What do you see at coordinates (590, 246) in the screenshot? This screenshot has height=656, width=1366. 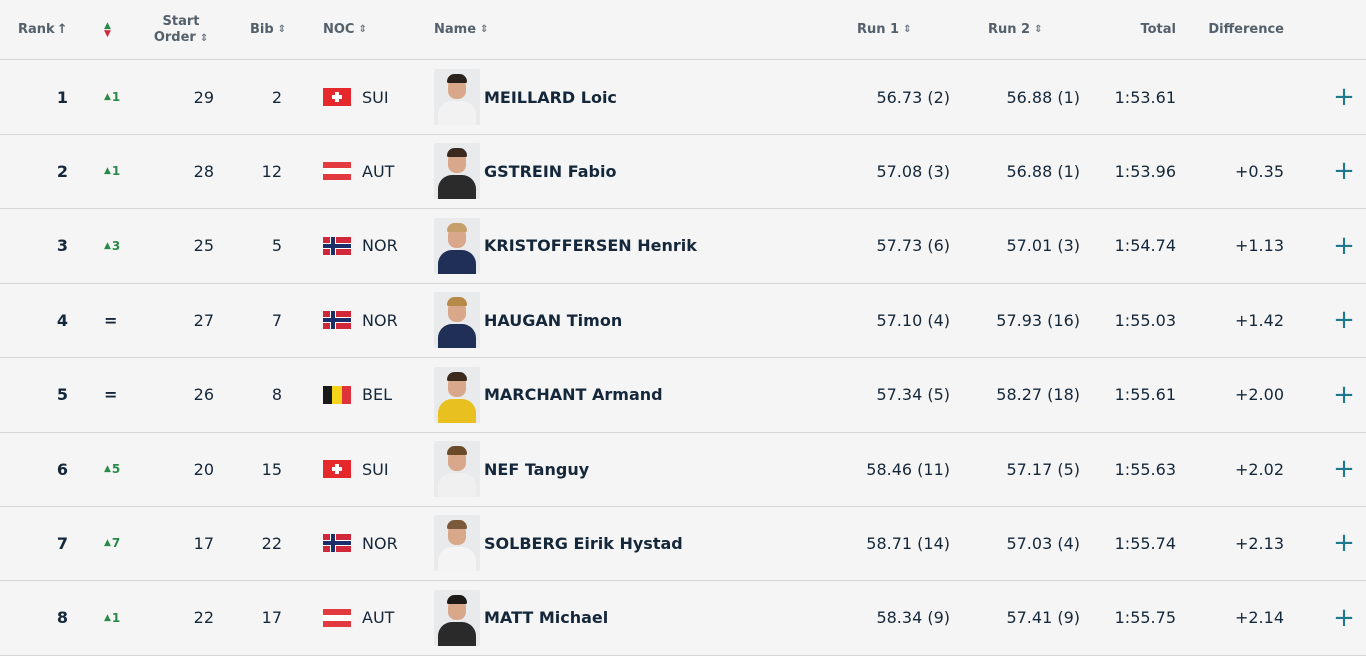 I see `athlete-name: KRISTOFFERSEN Henrik` at bounding box center [590, 246].